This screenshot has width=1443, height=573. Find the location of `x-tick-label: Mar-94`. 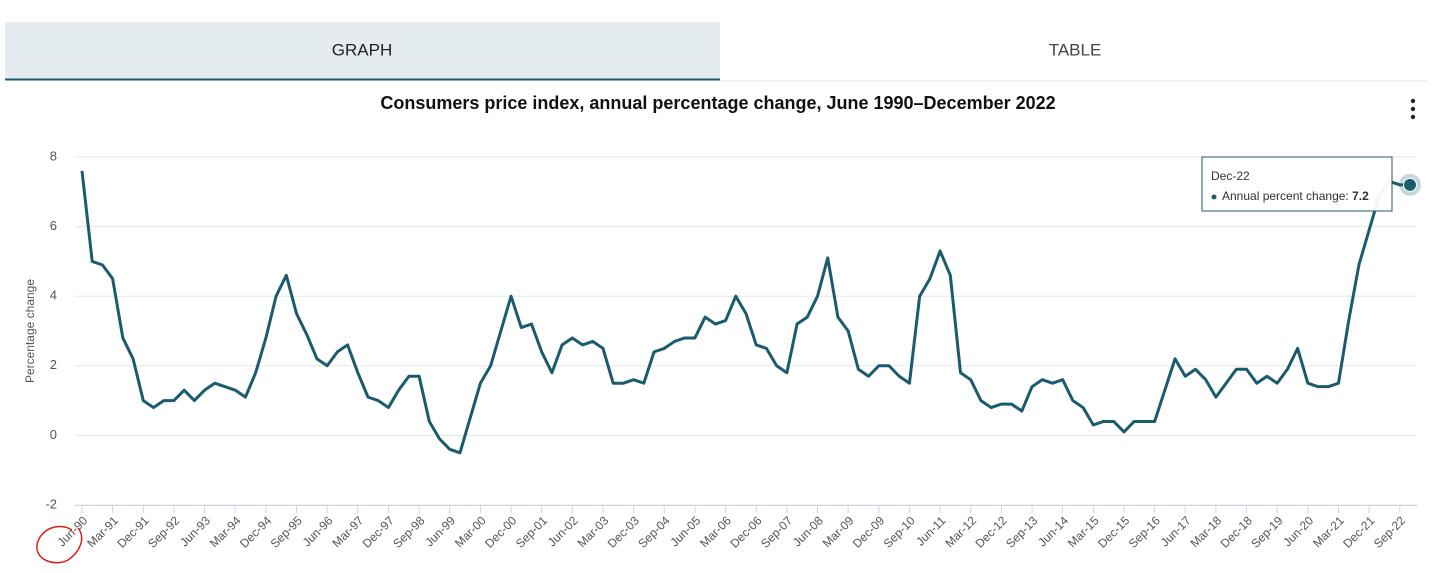

x-tick-label: Mar-94 is located at coordinates (225, 531).